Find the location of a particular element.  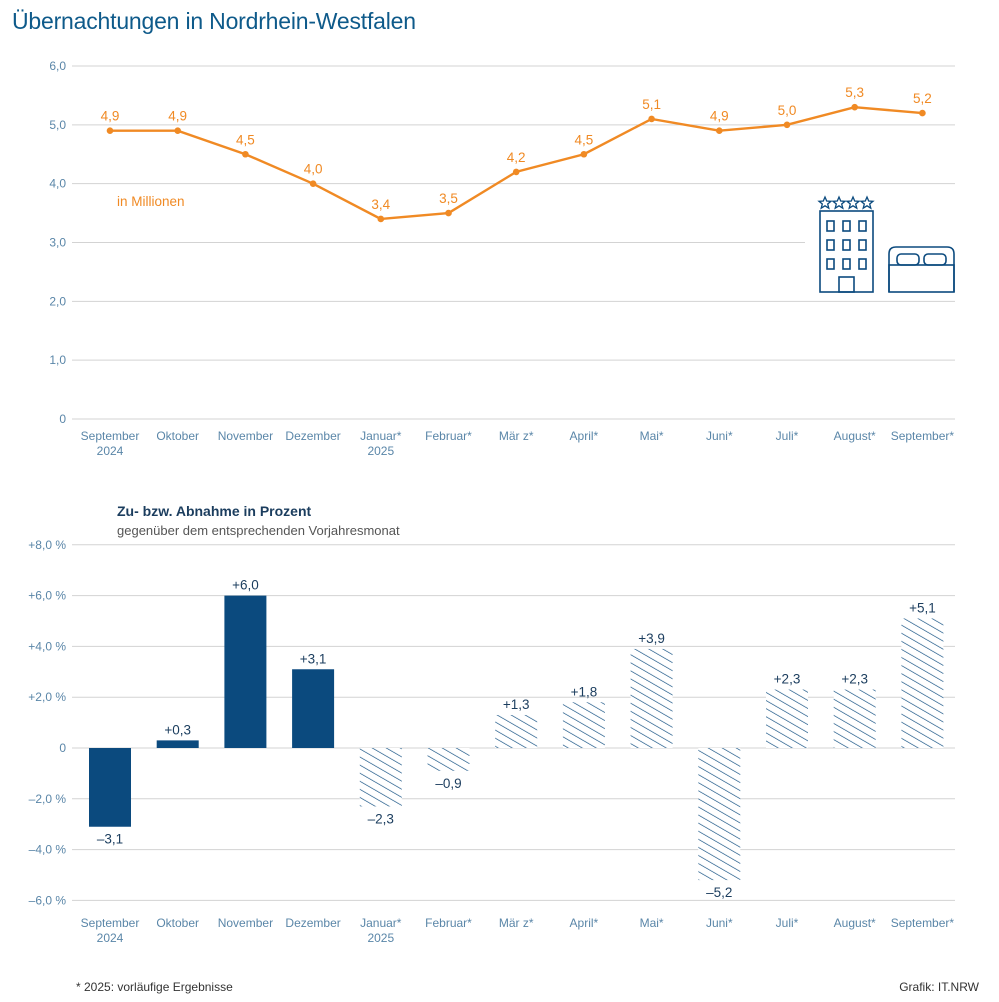

y-tick-label: +8,0 % is located at coordinates (47, 545).